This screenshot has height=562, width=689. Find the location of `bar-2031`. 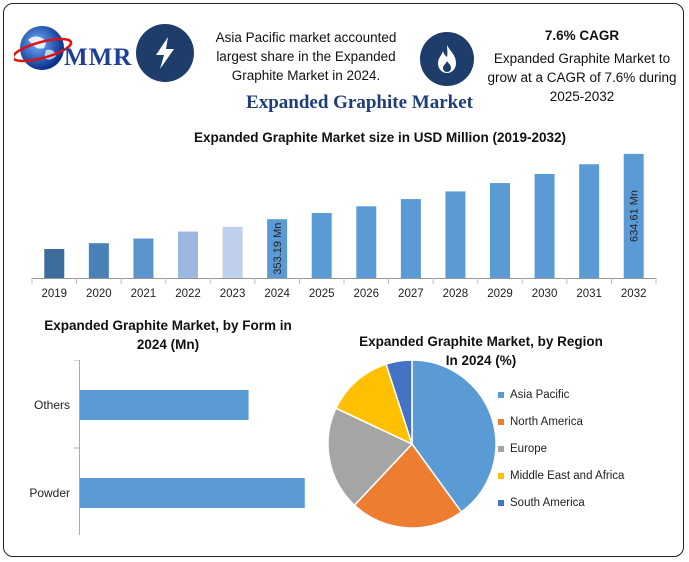

bar-2031 is located at coordinates (589, 221).